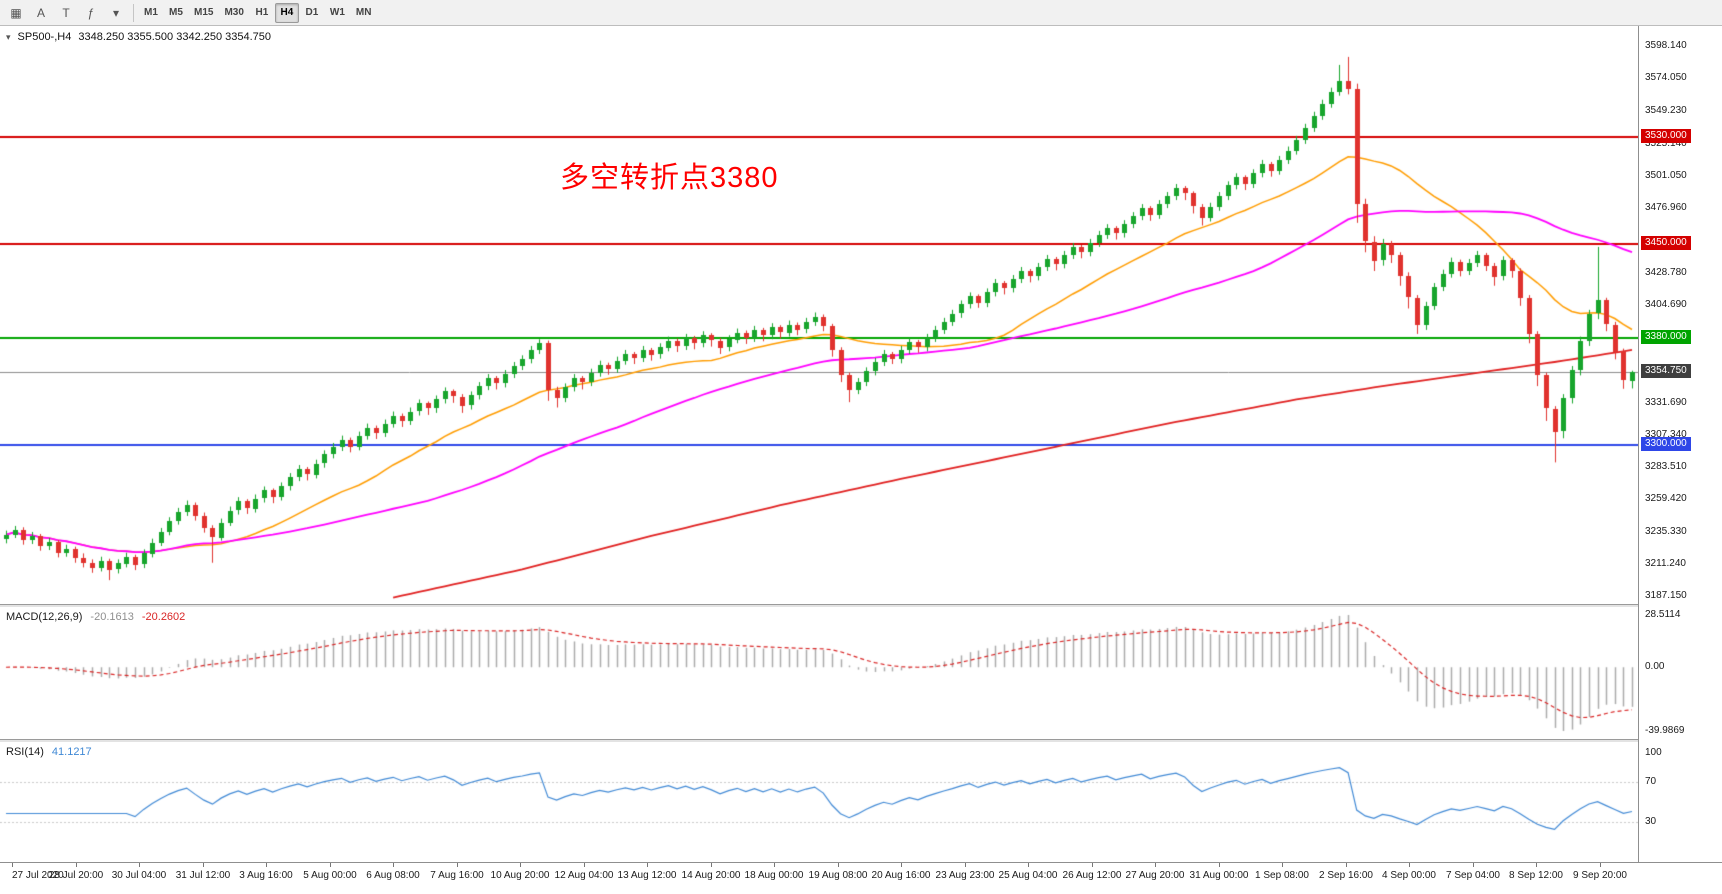  Describe the element at coordinates (1666, 175) in the screenshot. I see `price-axis-label: 3501.050` at that location.